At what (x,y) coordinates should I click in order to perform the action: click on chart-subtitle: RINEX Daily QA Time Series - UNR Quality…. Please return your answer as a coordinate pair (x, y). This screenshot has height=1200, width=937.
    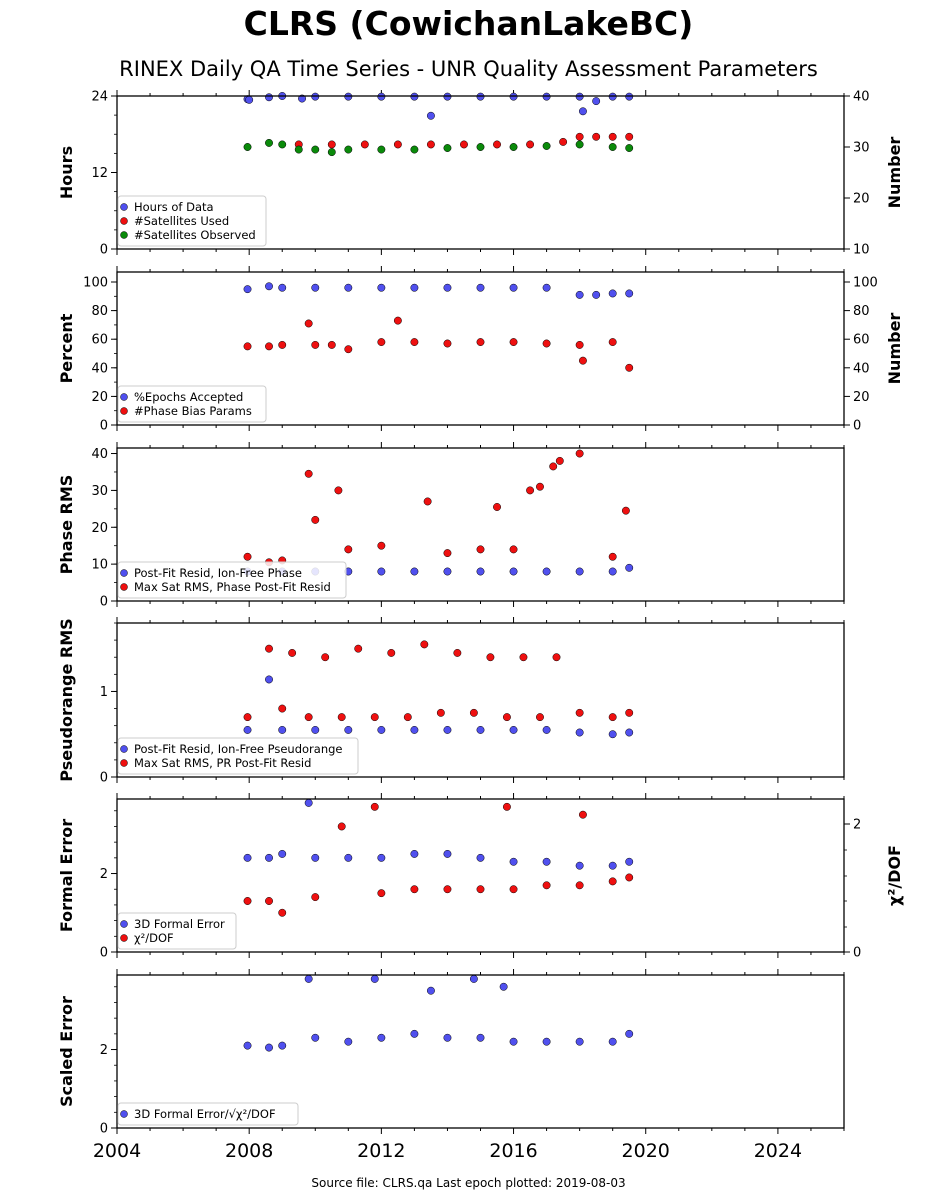
    Looking at the image, I should click on (468, 69).